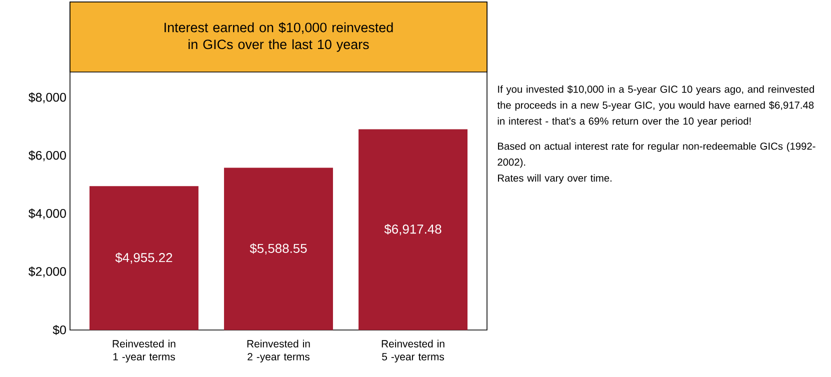 The width and height of the screenshot is (831, 377). Describe the element at coordinates (47, 214) in the screenshot. I see `y-tick-label: $4,000` at that location.